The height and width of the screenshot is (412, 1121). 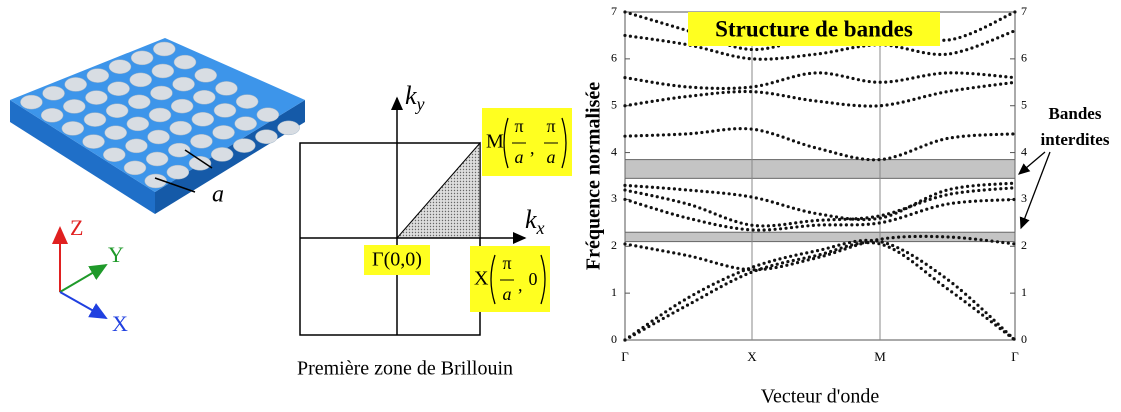 What do you see at coordinates (83, 278) in the screenshot?
I see `y-axis` at bounding box center [83, 278].